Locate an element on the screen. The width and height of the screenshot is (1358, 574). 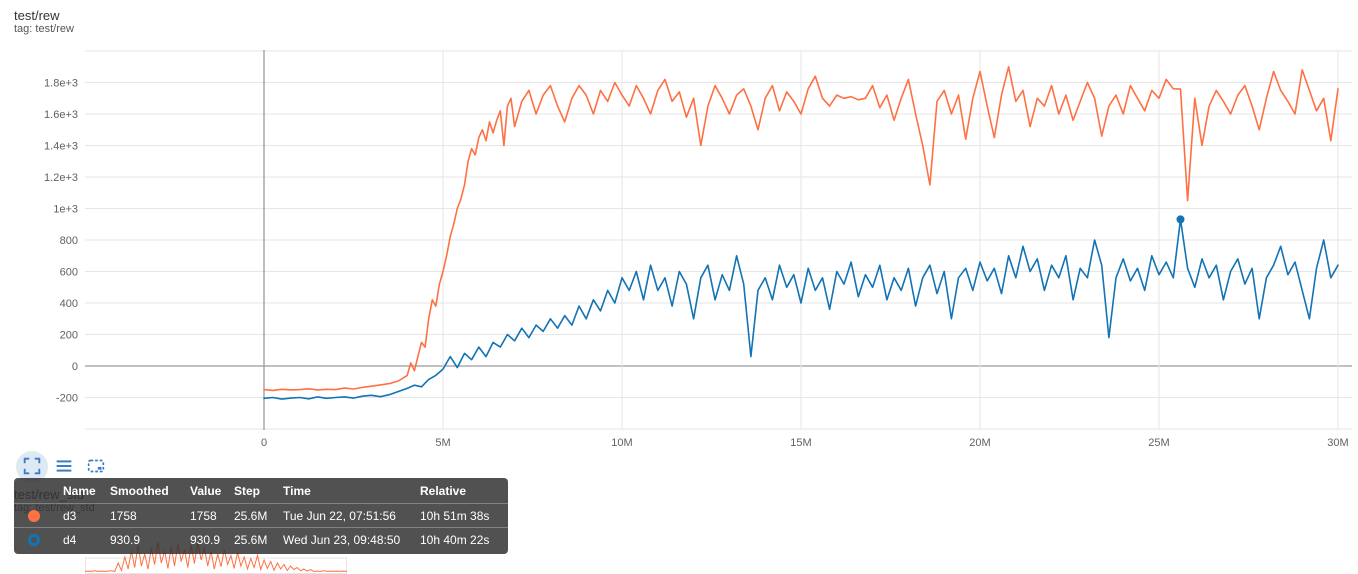
run-time: Wed Jun 23, 09:48:50 is located at coordinates (342, 539).